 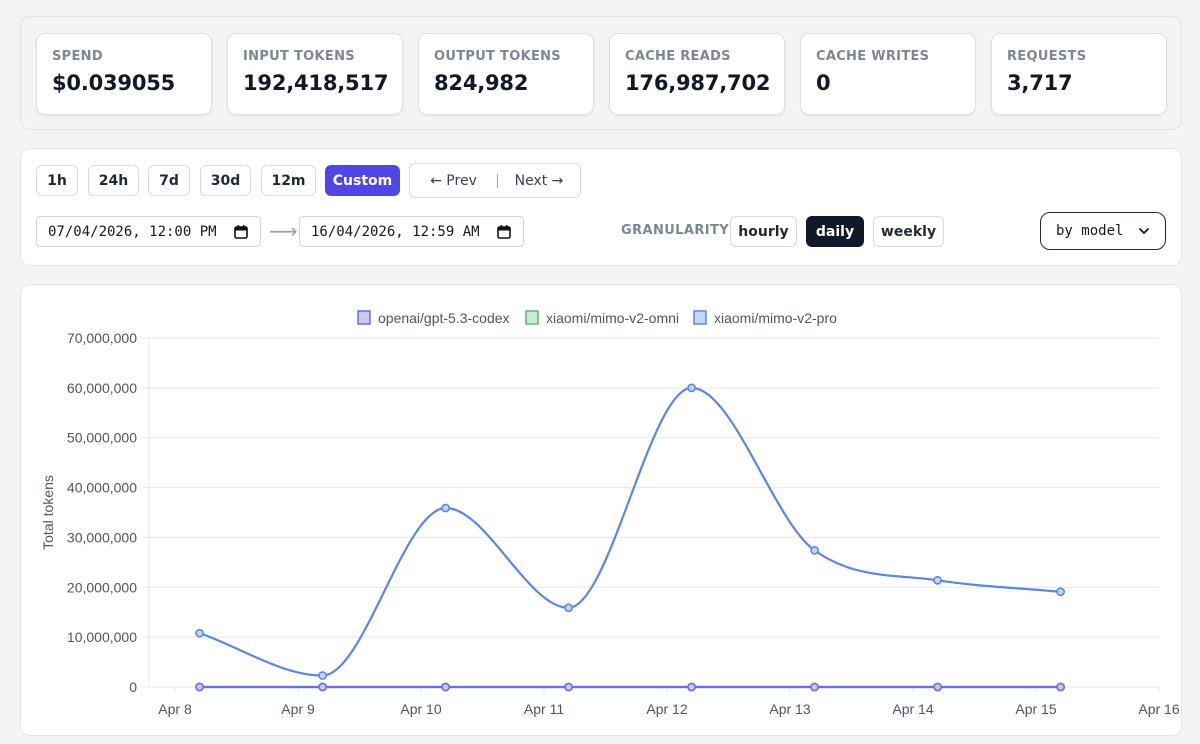 What do you see at coordinates (497, 180) in the screenshot?
I see `nav-divider` at bounding box center [497, 180].